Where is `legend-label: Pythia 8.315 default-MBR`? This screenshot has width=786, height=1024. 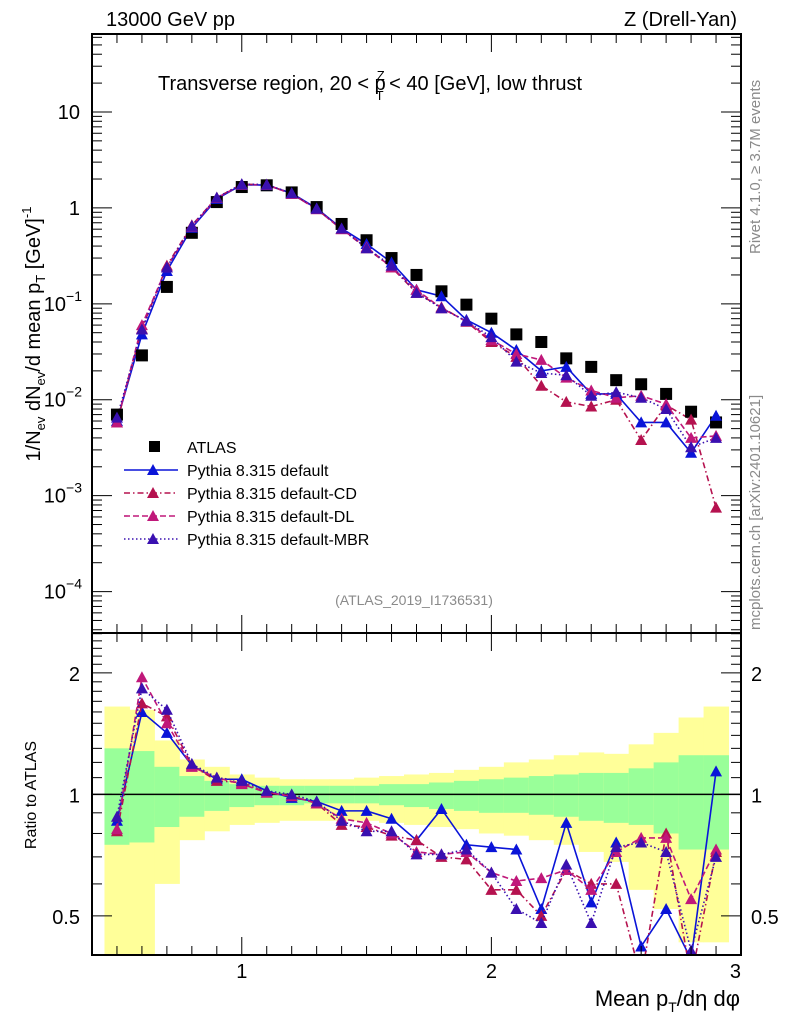 legend-label: Pythia 8.315 default-MBR is located at coordinates (278, 540).